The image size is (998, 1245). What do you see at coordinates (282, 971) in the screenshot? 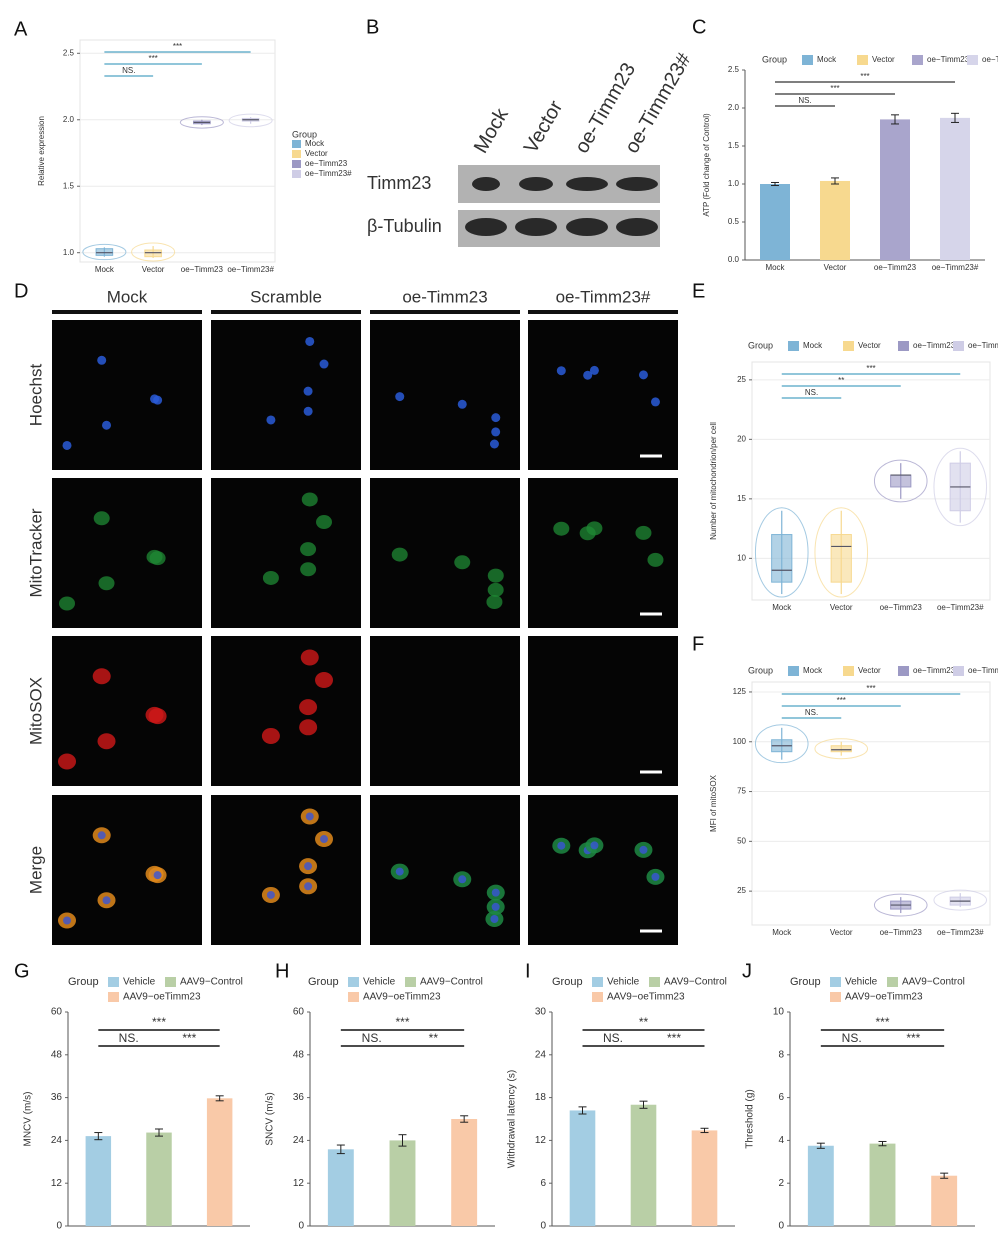
I see `panel-label: H` at bounding box center [282, 971].